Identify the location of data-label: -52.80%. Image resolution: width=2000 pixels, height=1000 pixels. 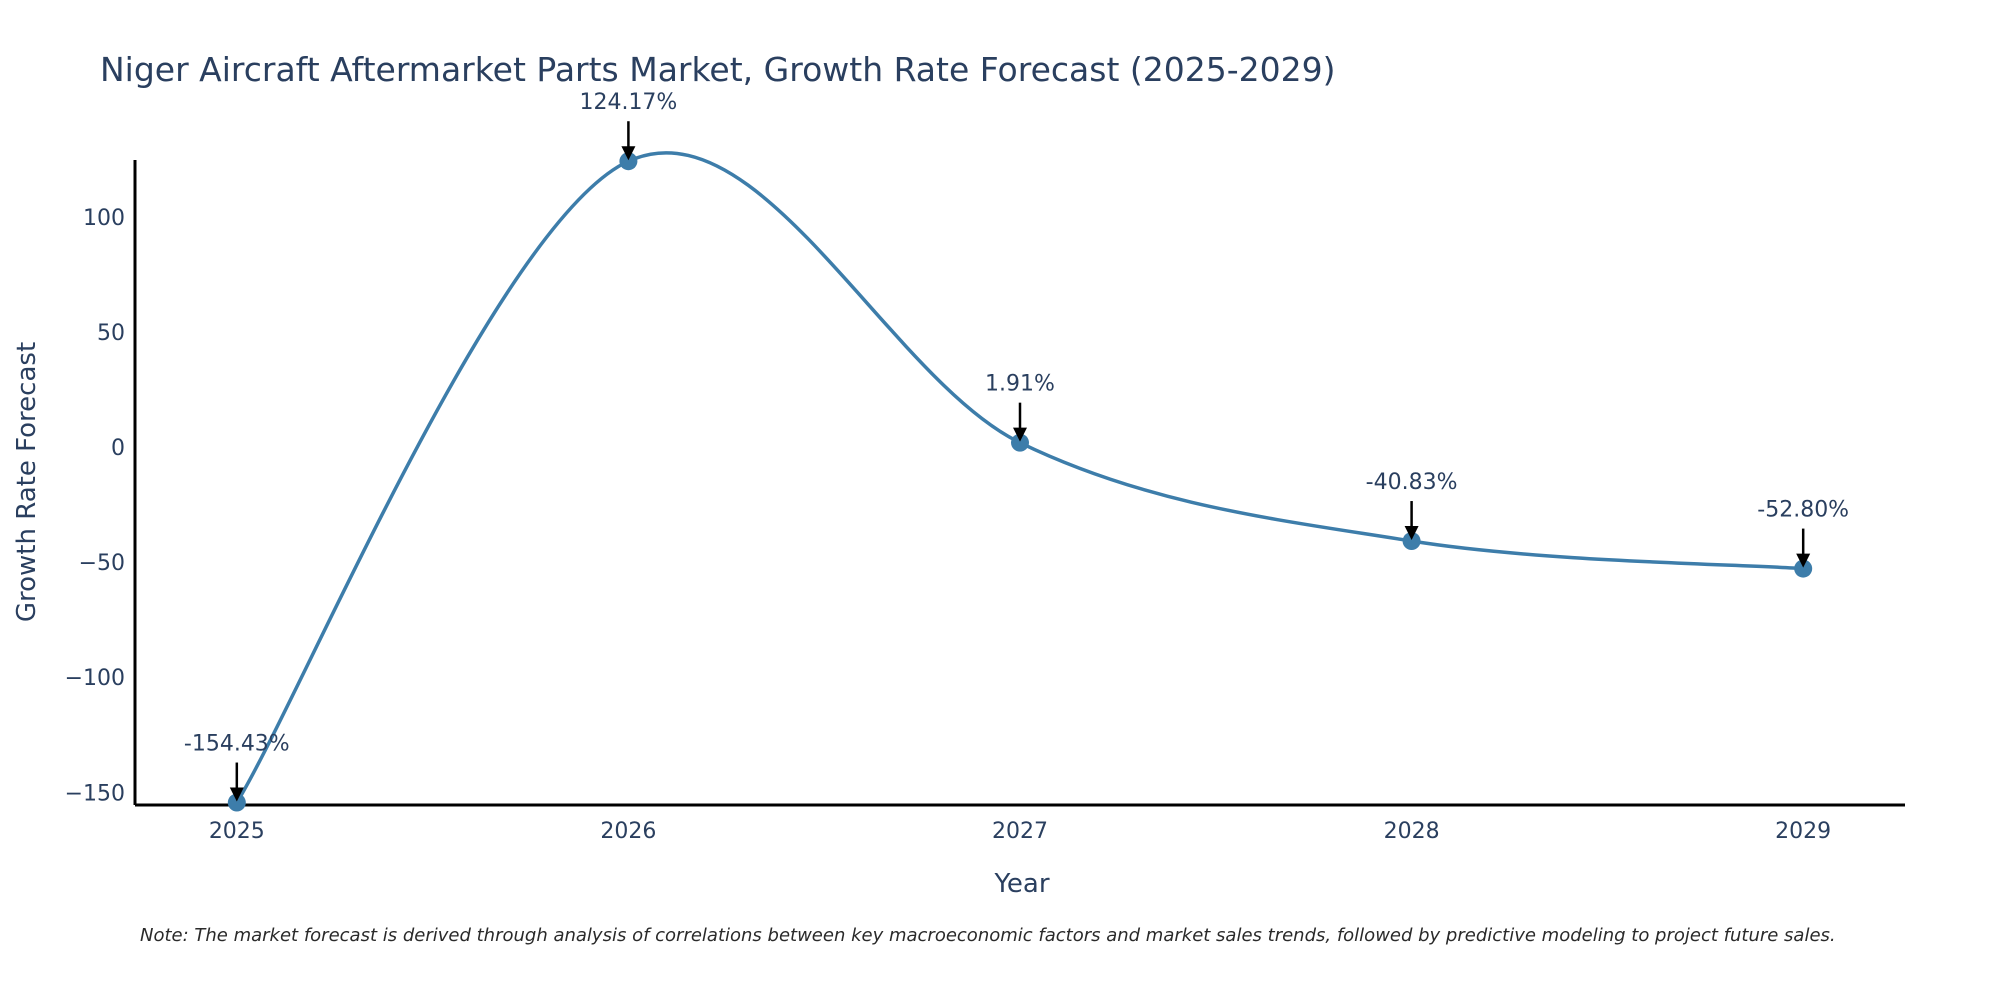
(1803, 510).